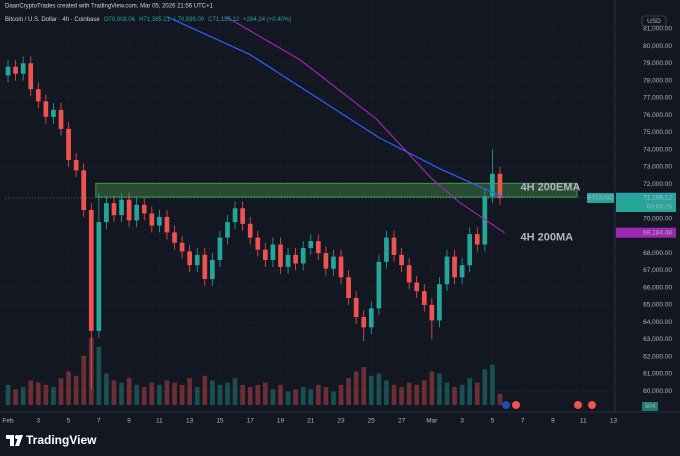 The width and height of the screenshot is (680, 456). Describe the element at coordinates (8, 421) in the screenshot. I see `x-tick-label: Feb` at that location.